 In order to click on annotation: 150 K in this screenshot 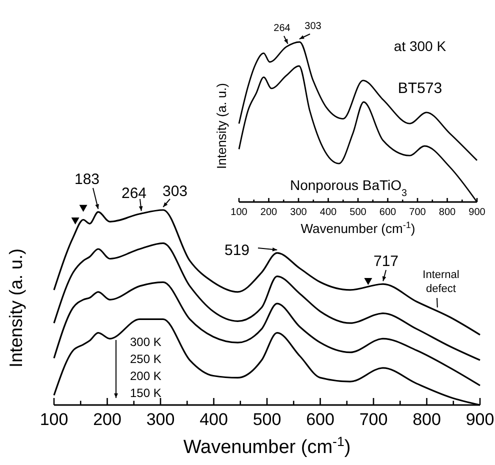, I will do `click(146, 393)`.